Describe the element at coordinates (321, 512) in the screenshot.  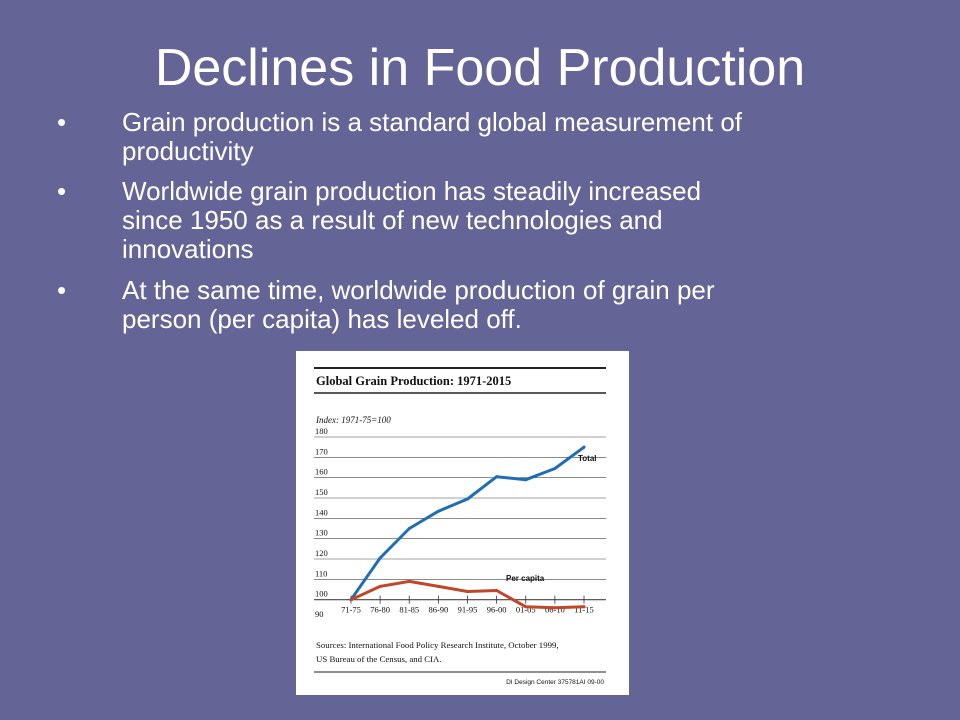
I see `y-tick-label: 140` at that location.